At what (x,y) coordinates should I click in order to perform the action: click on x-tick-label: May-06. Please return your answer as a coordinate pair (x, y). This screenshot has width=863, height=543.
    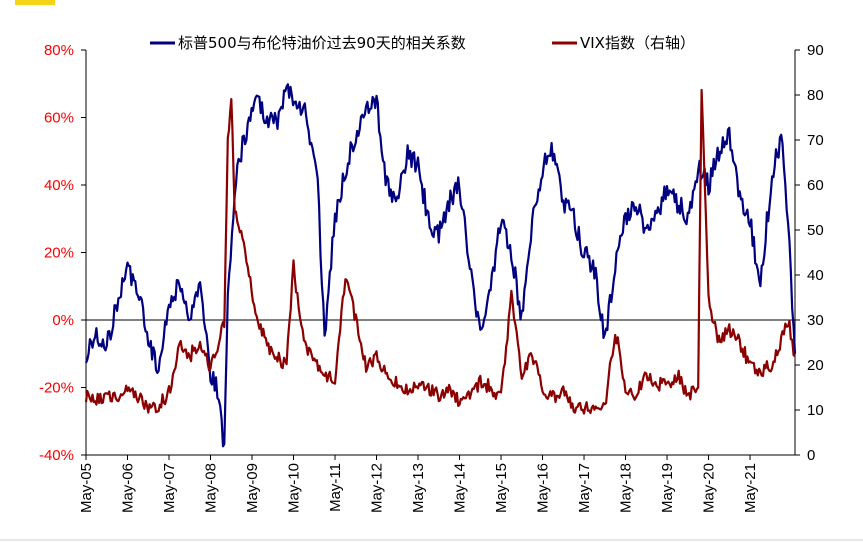
    Looking at the image, I should click on (128, 488).